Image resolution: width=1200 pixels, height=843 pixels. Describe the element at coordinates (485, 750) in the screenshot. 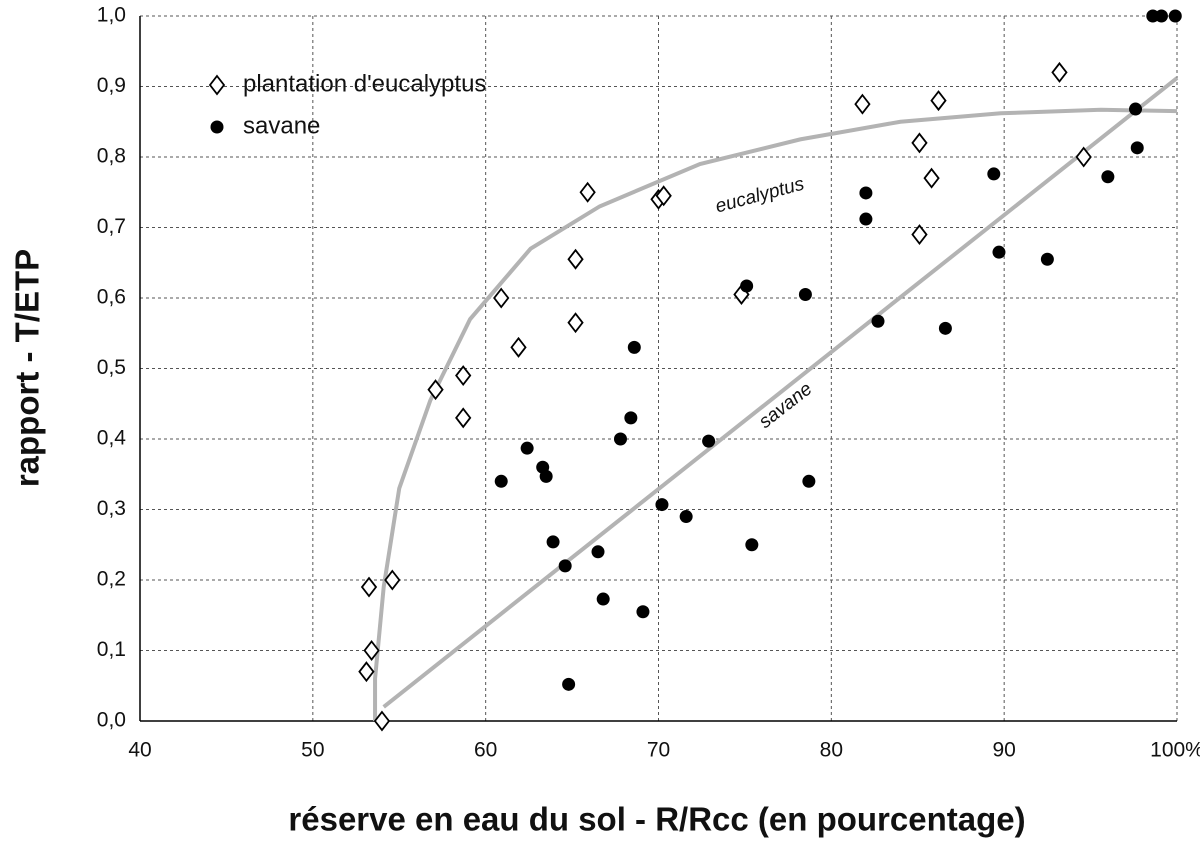

I see `x-tick-label: 60` at that location.